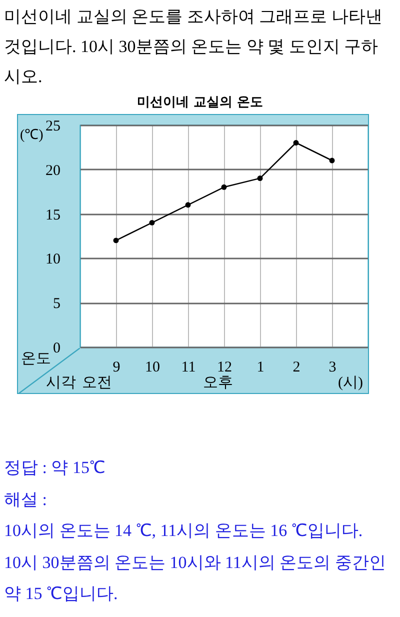  I want to click on x-tick-label: 12, so click(224, 368).